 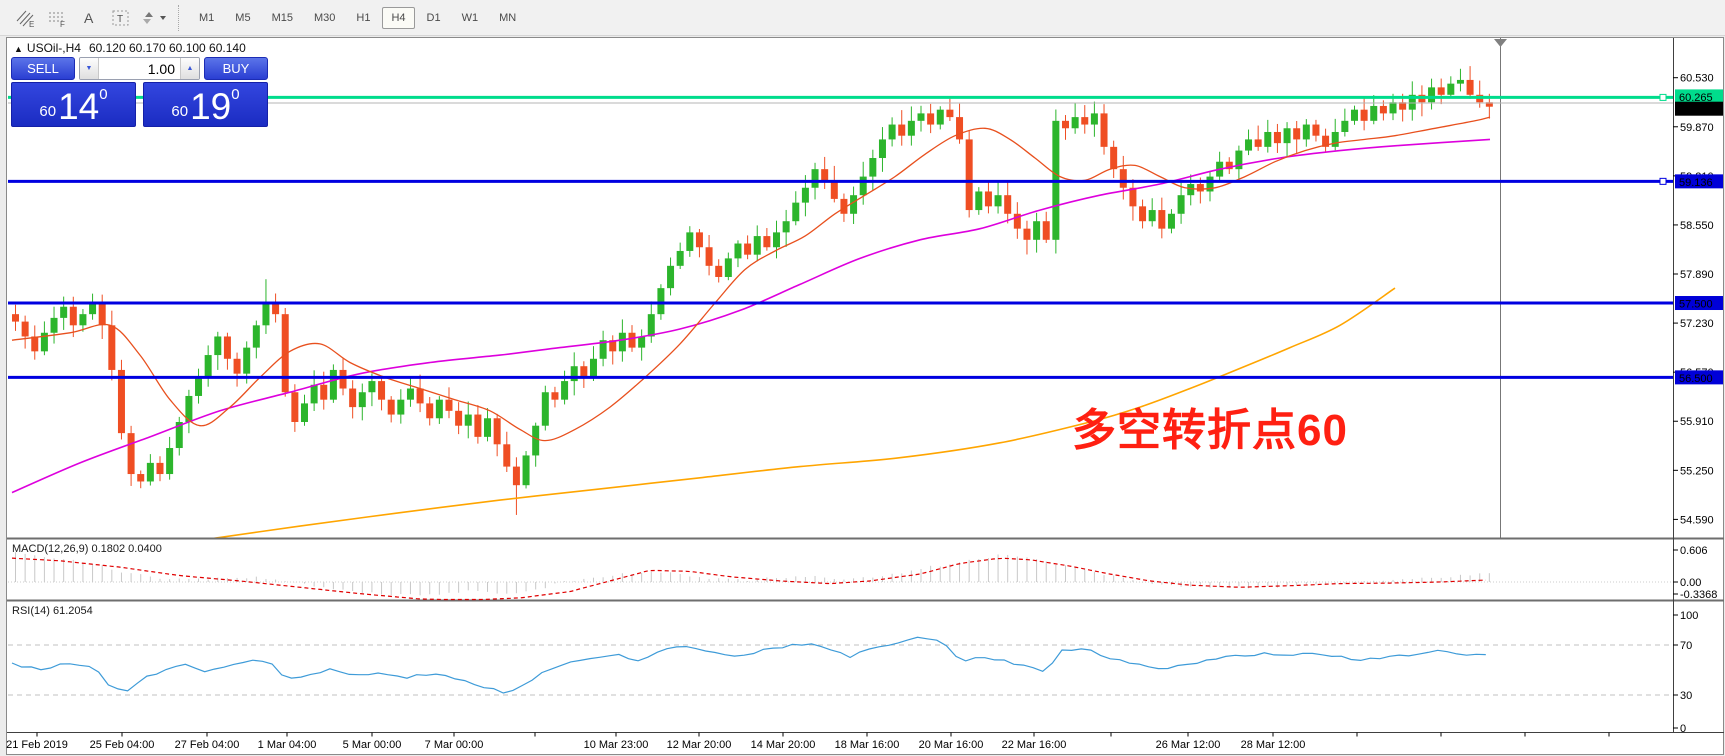 What do you see at coordinates (1683, 729) in the screenshot?
I see `svg-text: 0` at bounding box center [1683, 729].